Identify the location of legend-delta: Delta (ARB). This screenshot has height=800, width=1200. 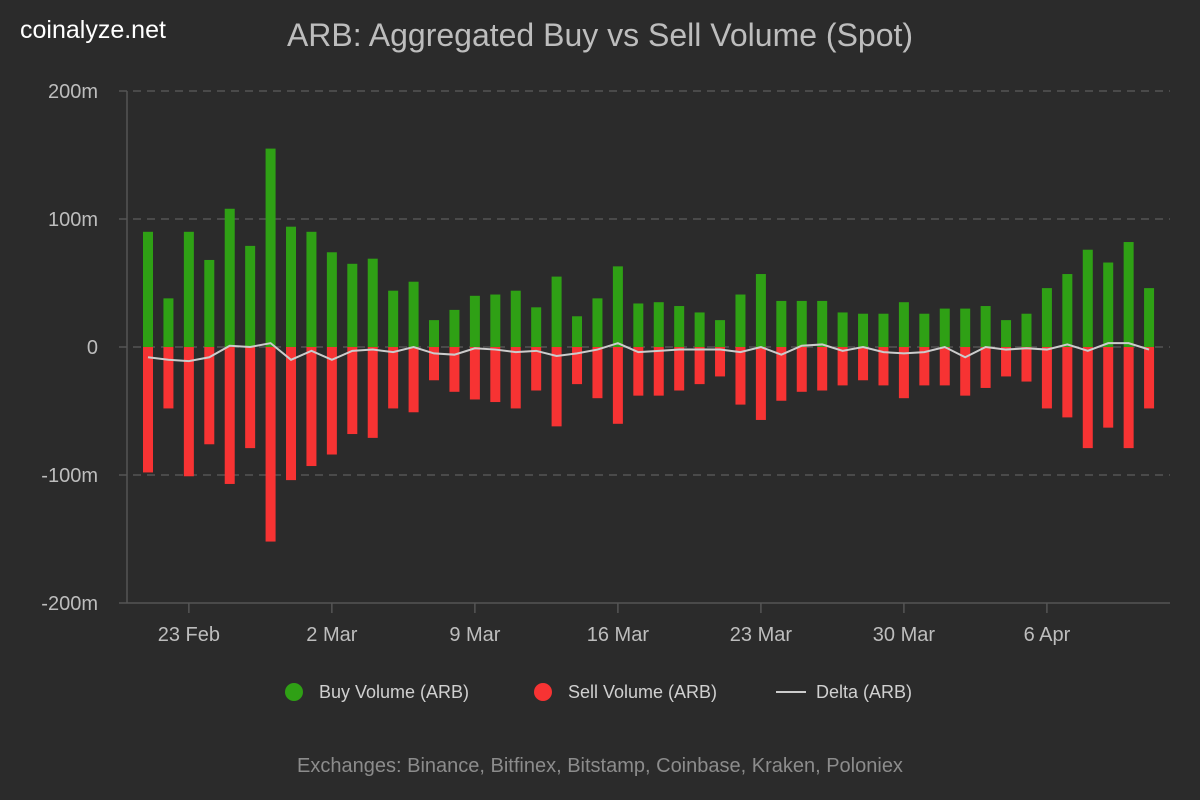
(864, 692).